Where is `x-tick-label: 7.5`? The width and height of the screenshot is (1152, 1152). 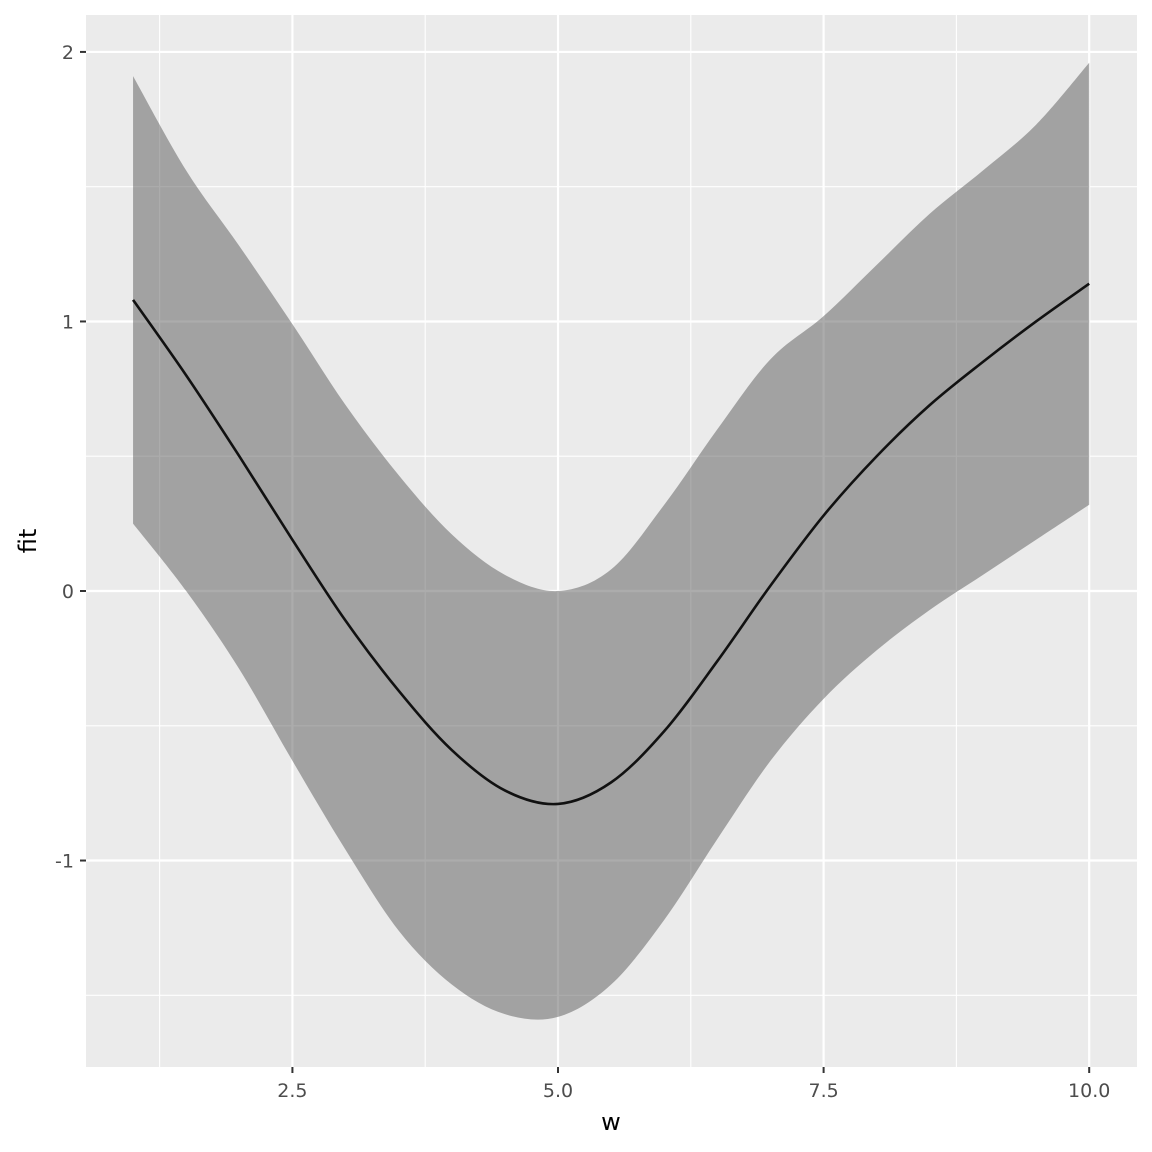
x-tick-label: 7.5 is located at coordinates (823, 1091).